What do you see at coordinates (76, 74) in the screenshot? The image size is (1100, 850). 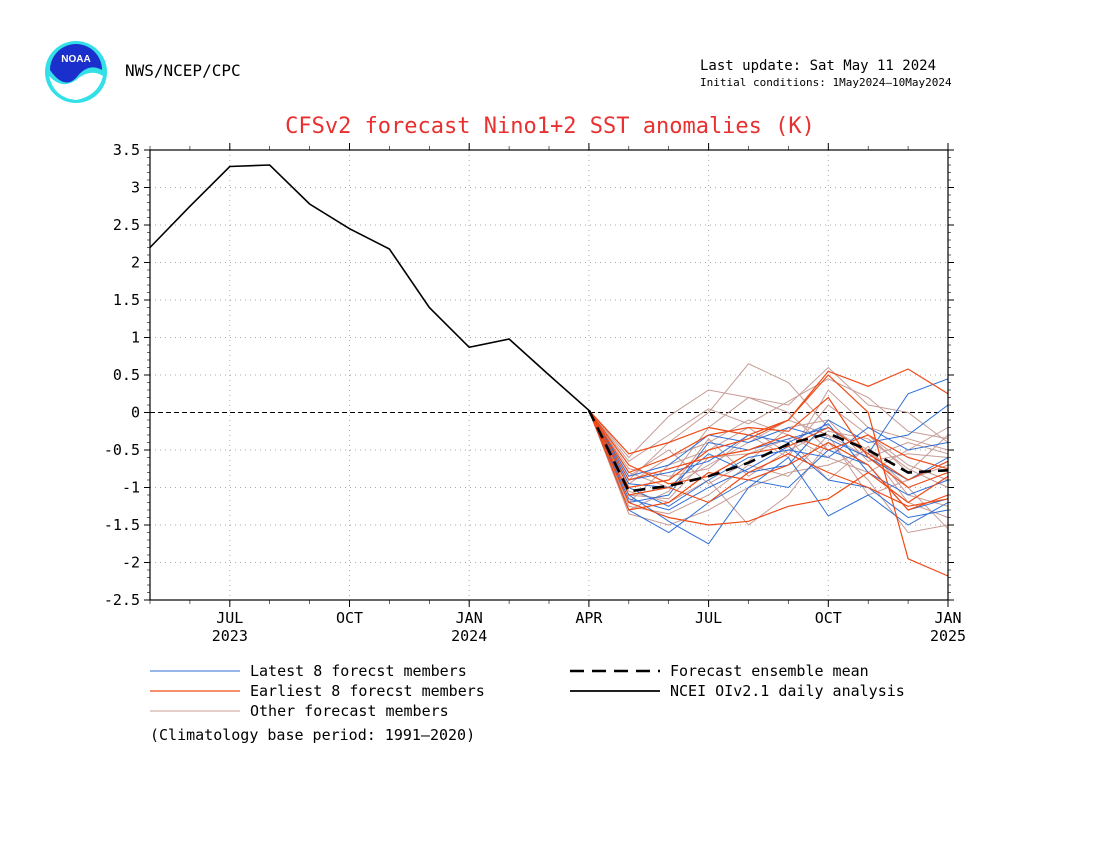 I see `noaa-logo: NOAA` at bounding box center [76, 74].